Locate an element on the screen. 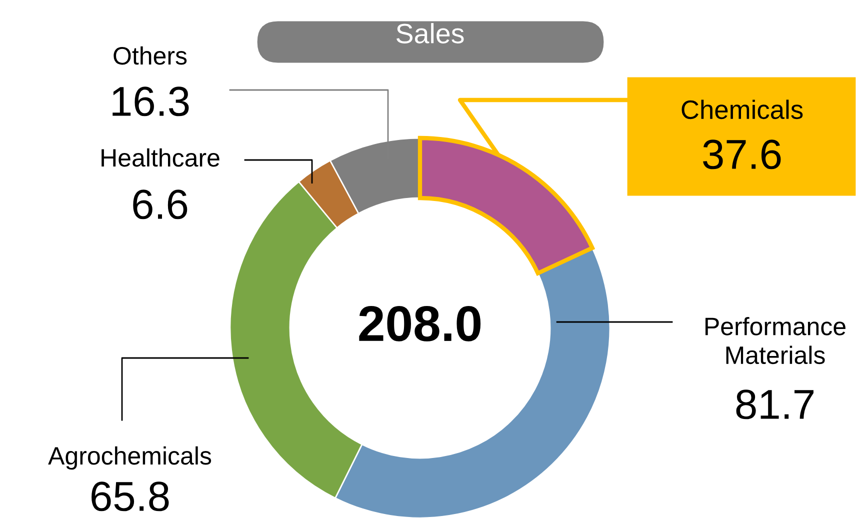 The width and height of the screenshot is (864, 518). data-label: 37.6 is located at coordinates (742, 155).